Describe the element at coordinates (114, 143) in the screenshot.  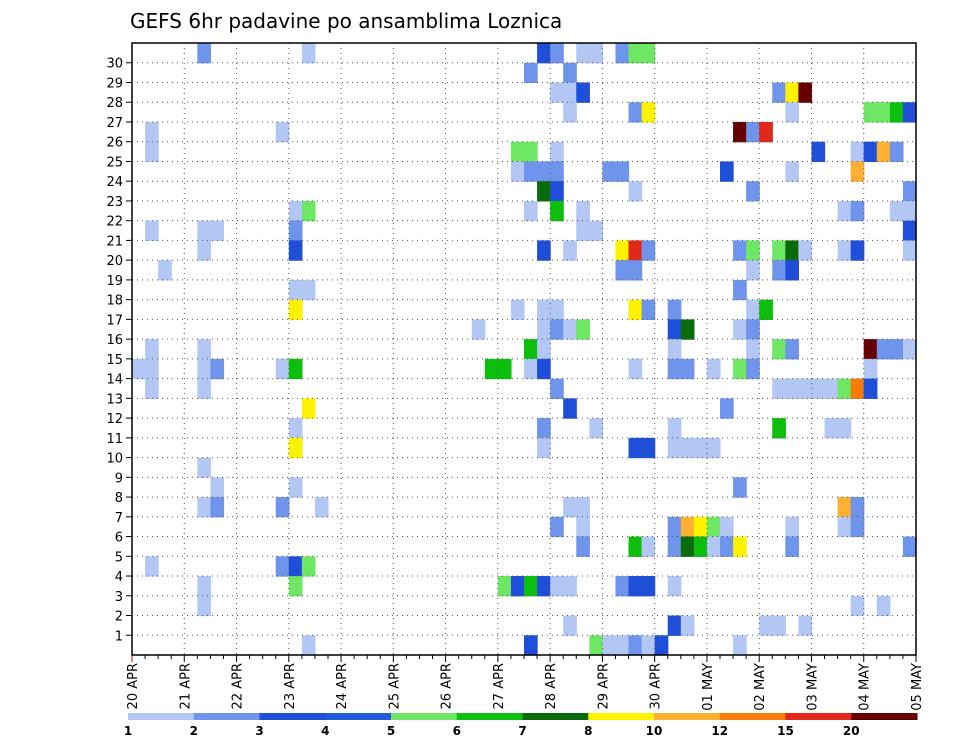
I see `y-tick-label: 26` at that location.